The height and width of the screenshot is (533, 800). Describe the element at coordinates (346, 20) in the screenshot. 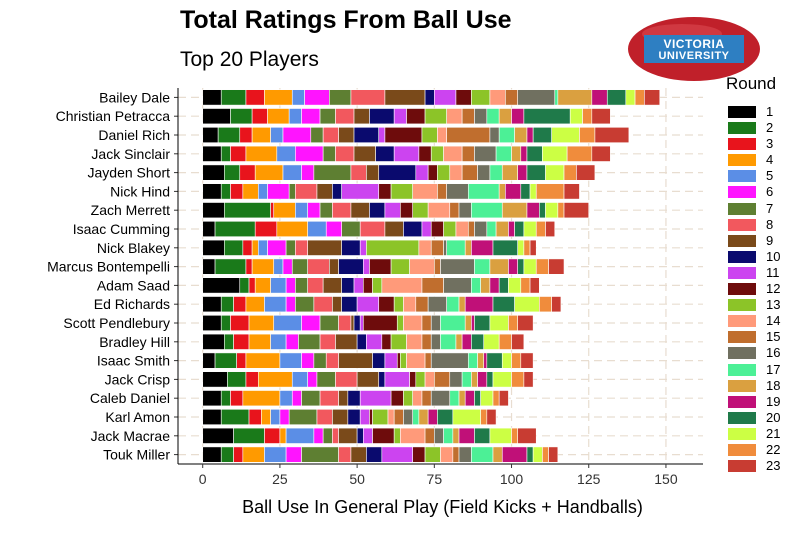

I see `chart-title: Total Ratings From Ball Use` at that location.